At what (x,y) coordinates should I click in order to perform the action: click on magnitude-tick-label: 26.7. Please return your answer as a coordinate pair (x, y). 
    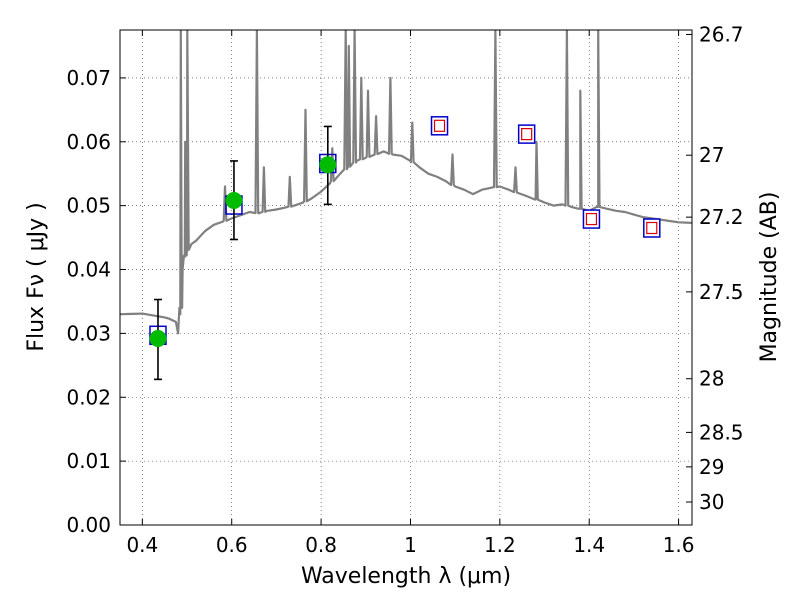
    Looking at the image, I should click on (721, 34).